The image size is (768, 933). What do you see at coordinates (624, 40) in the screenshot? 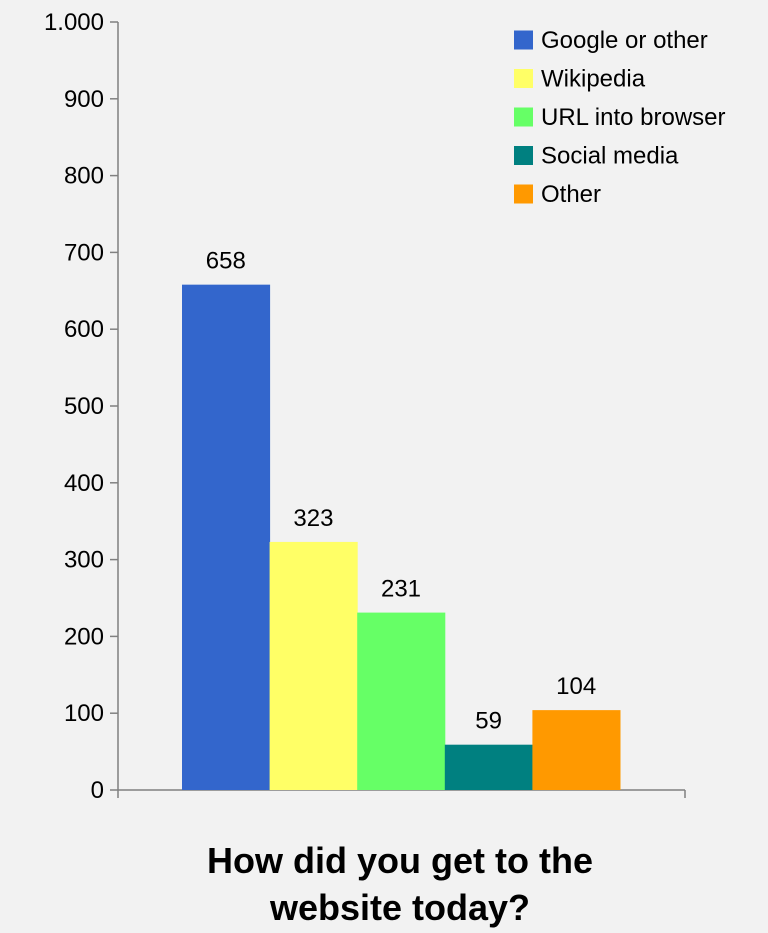
I see `legend-label: Google or other` at bounding box center [624, 40].